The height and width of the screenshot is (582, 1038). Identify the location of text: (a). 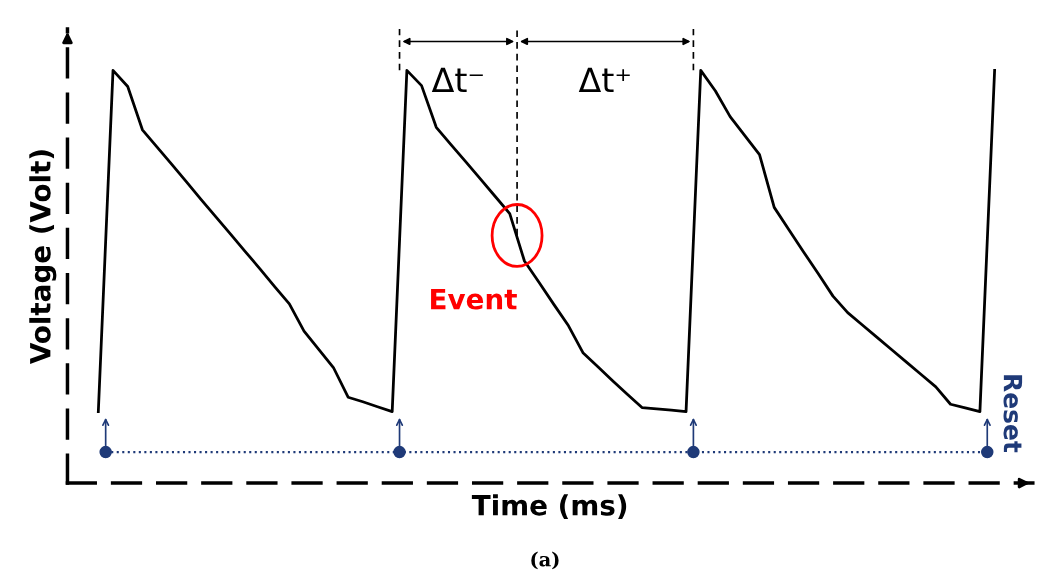
(545, 560).